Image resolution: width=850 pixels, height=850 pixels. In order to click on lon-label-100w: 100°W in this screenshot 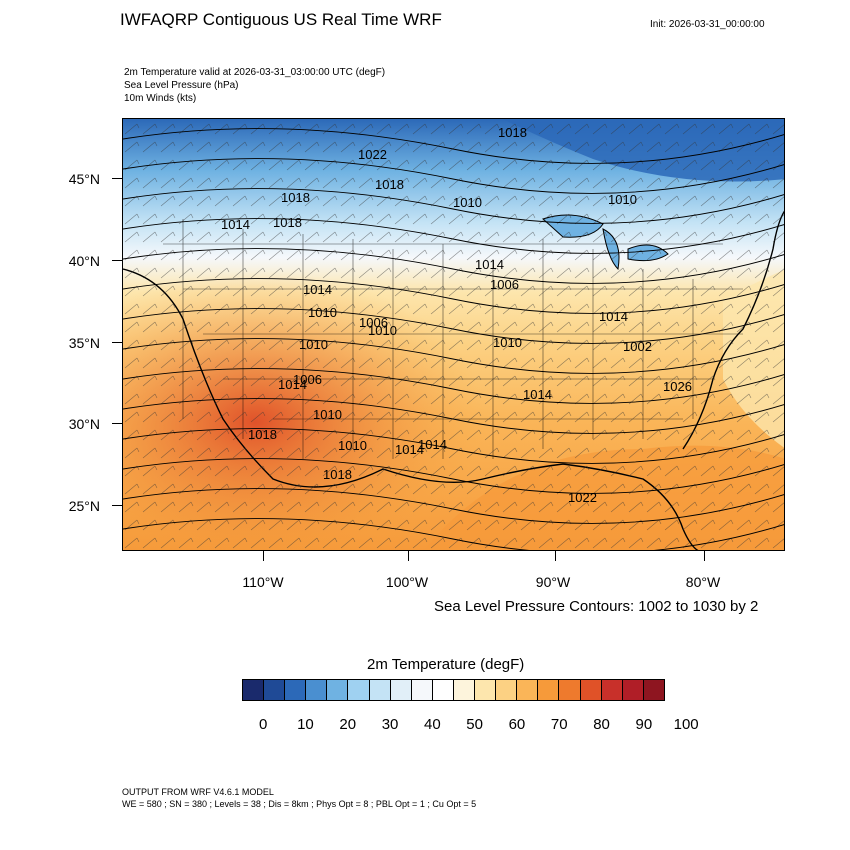, I will do `click(407, 582)`.